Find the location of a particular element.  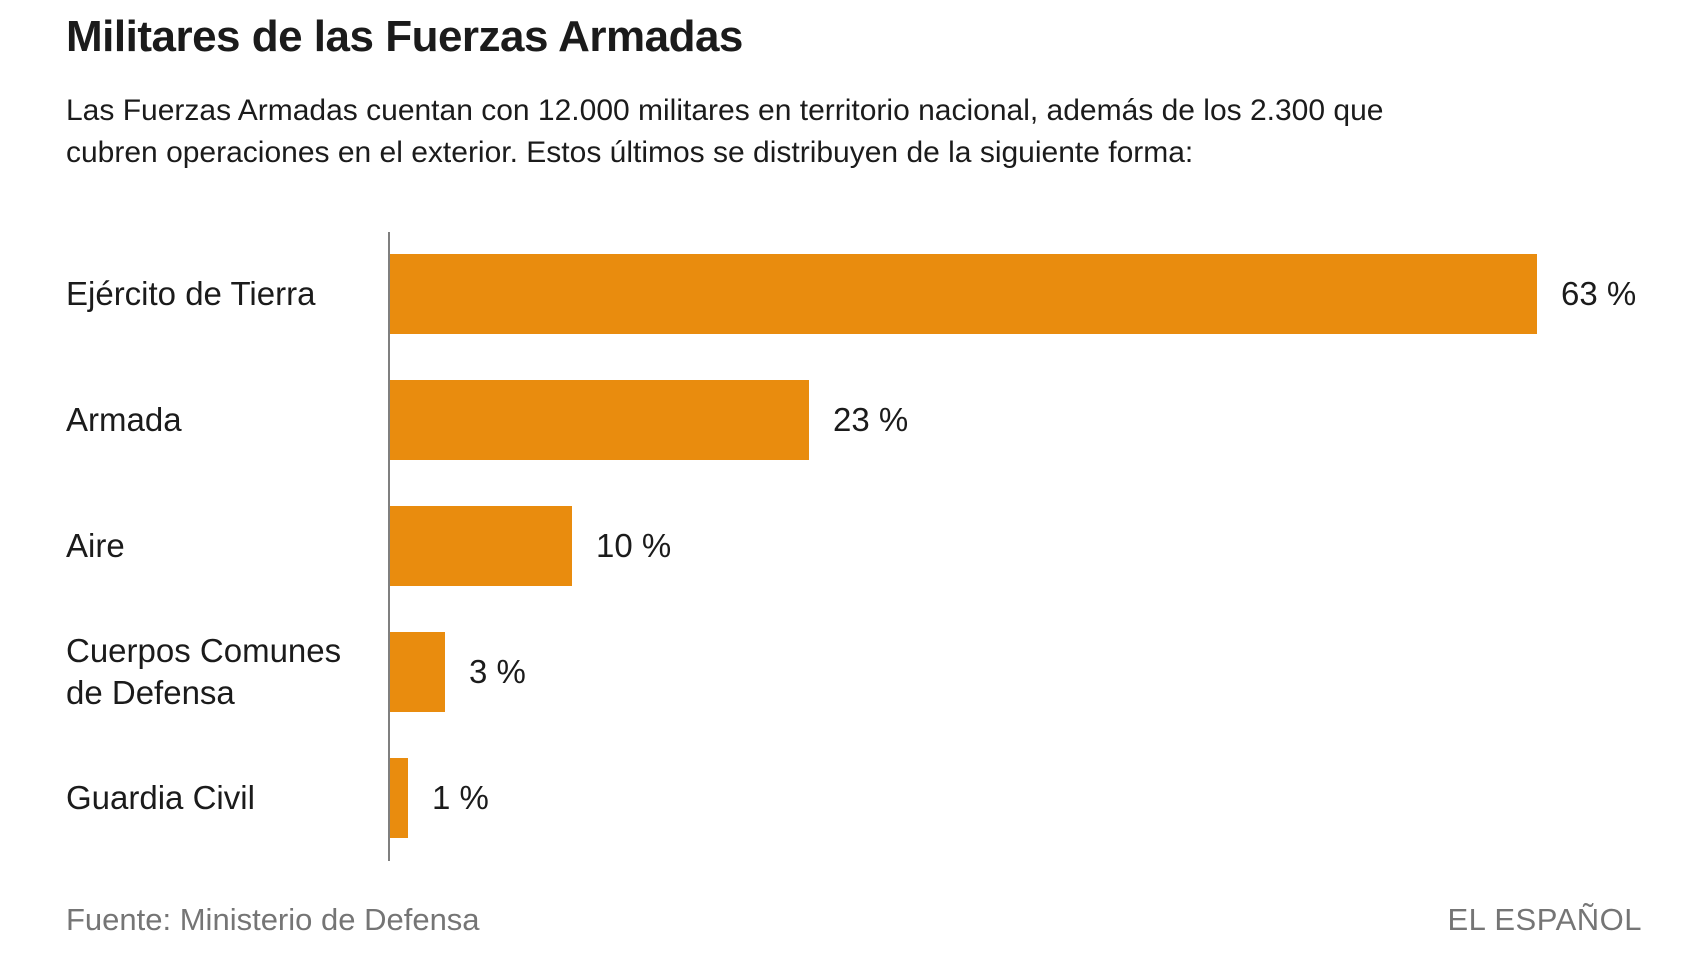

value-label: 10 % is located at coordinates (634, 545).